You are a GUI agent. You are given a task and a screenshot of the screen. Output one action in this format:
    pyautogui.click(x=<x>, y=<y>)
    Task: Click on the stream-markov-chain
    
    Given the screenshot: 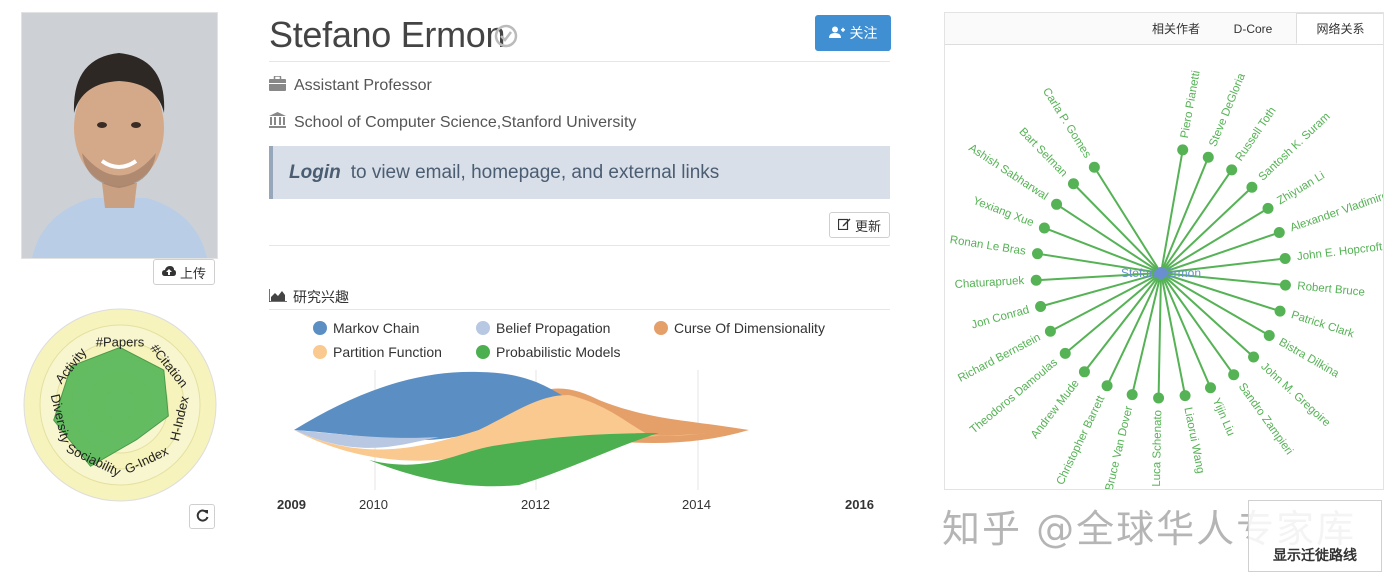 What is the action you would take?
    pyautogui.click(x=446, y=406)
    